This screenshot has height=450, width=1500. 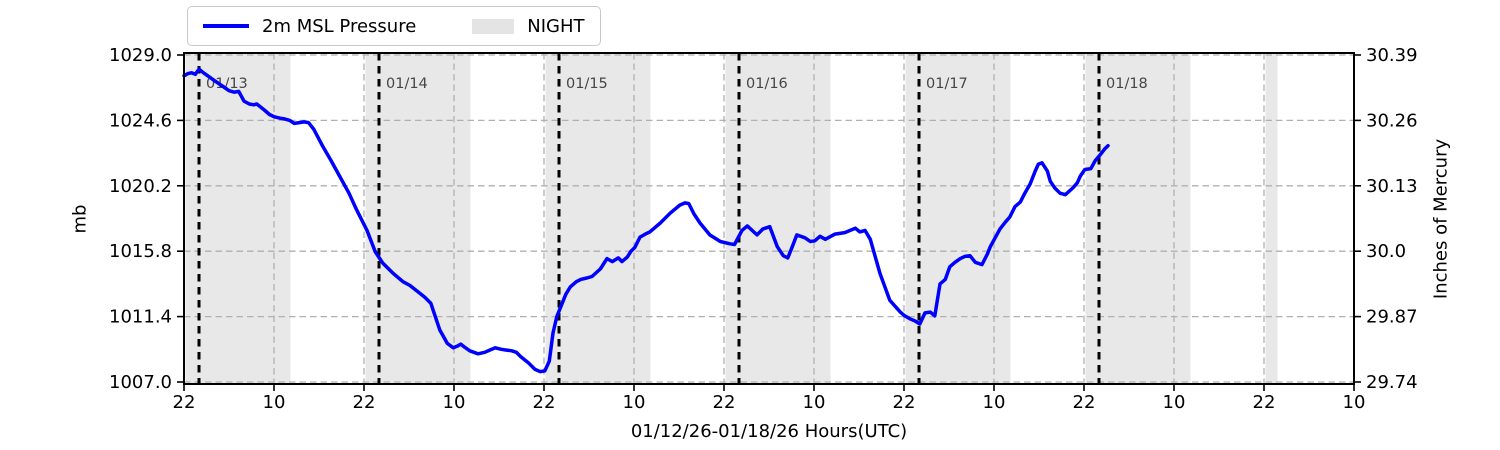 What do you see at coordinates (140, 186) in the screenshot?
I see `y-tick-label-left: 1020.2` at bounding box center [140, 186].